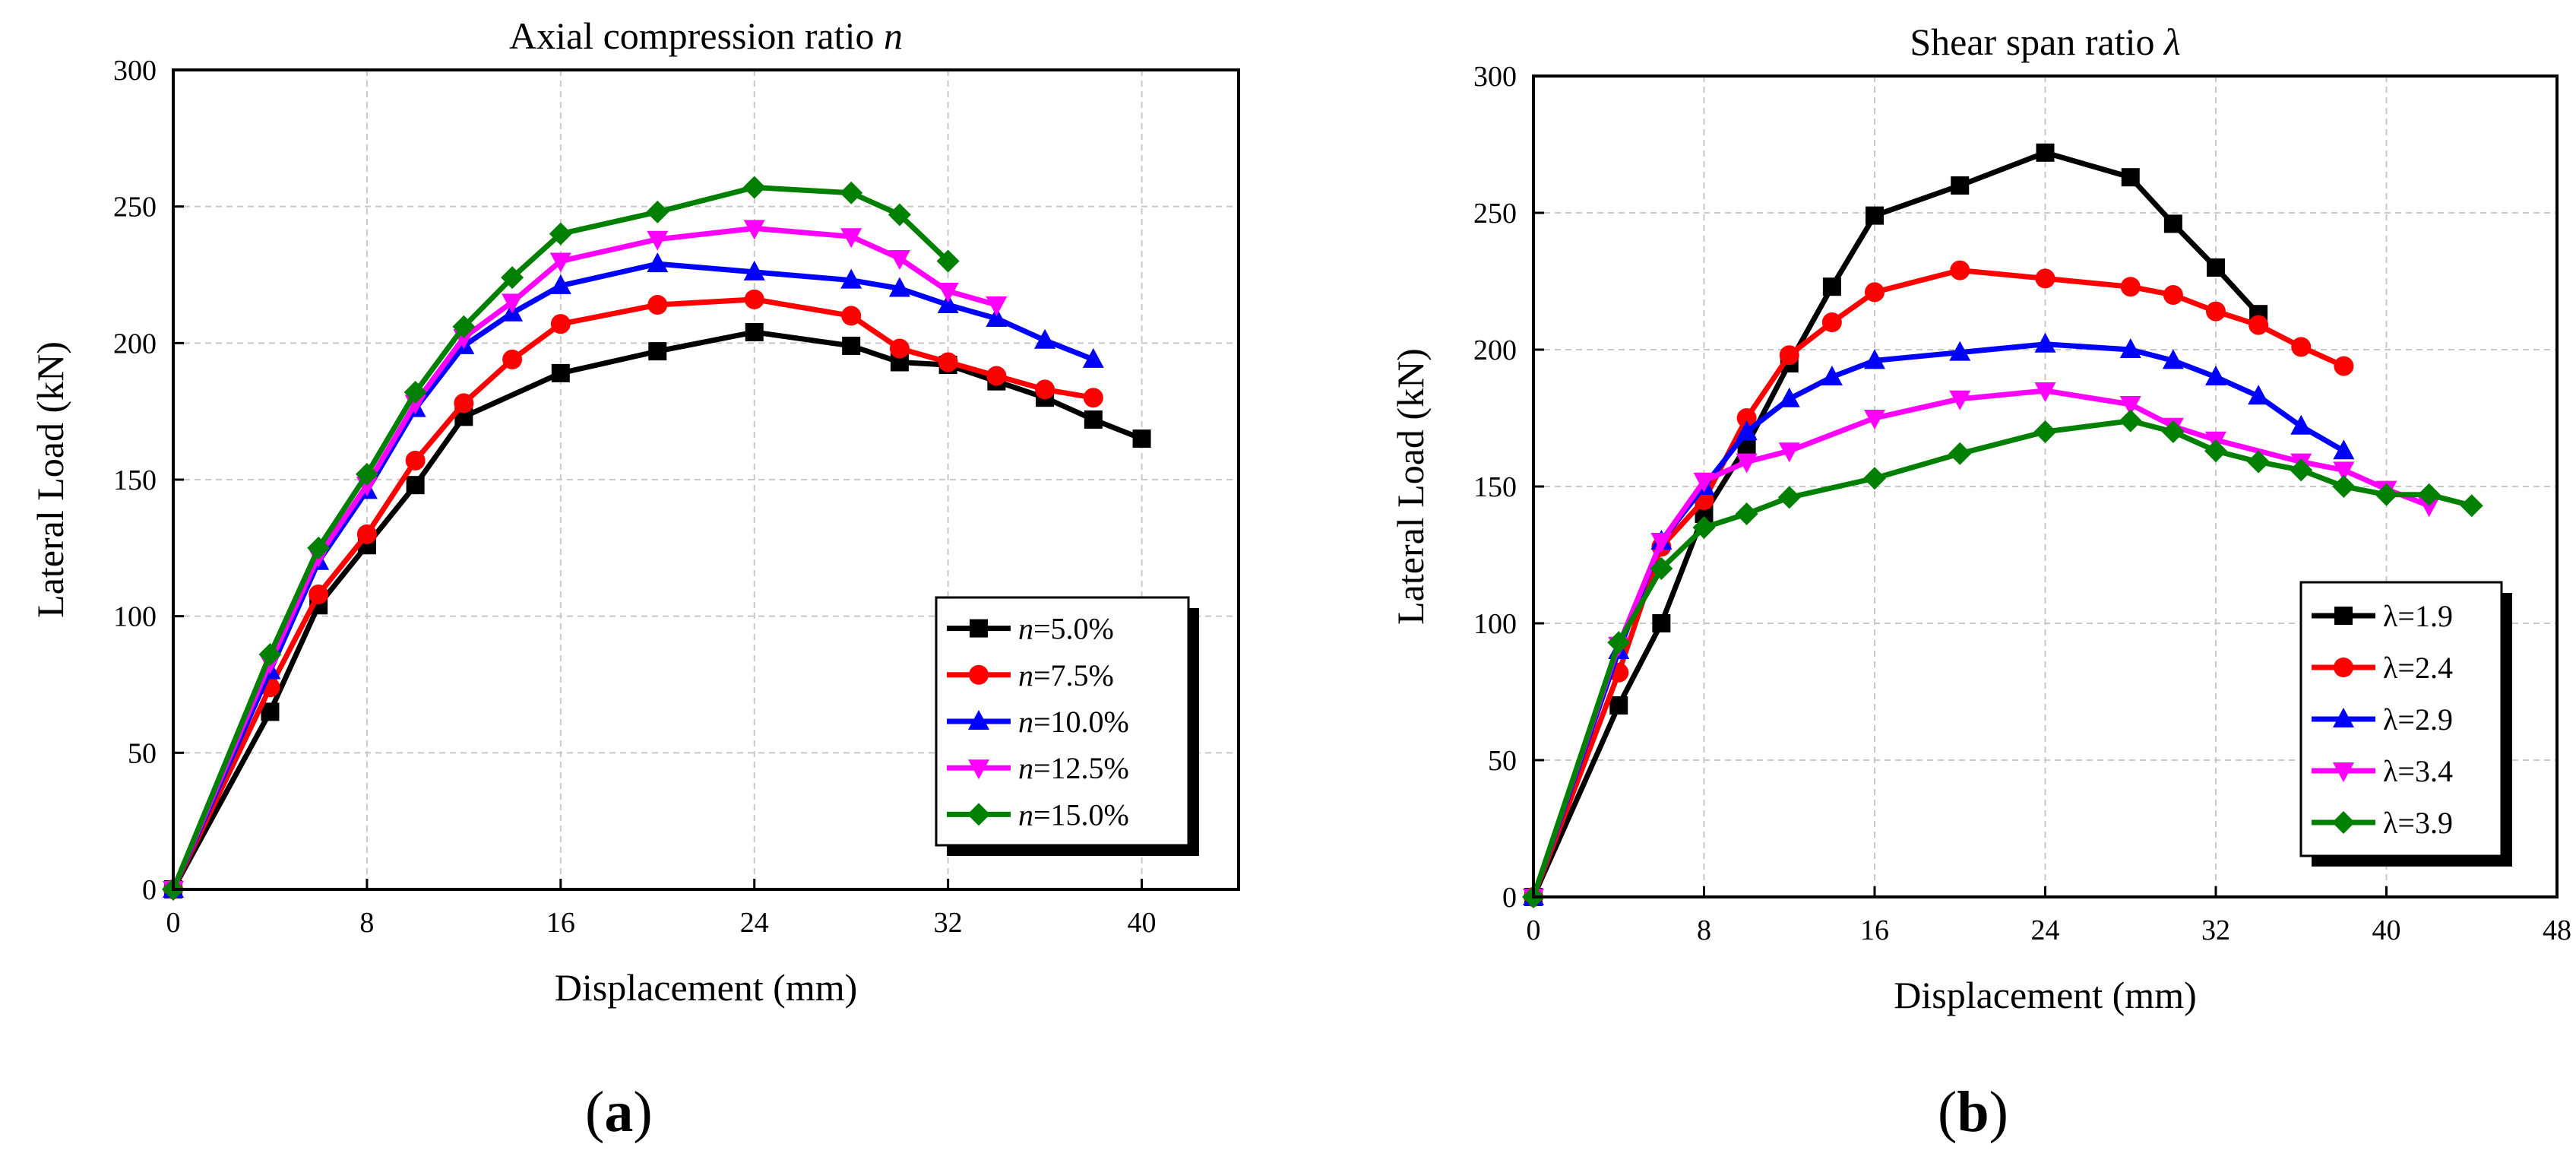 Image resolution: width=2576 pixels, height=1163 pixels. Describe the element at coordinates (1495, 624) in the screenshot. I see `y-tick-label: 100` at that location.